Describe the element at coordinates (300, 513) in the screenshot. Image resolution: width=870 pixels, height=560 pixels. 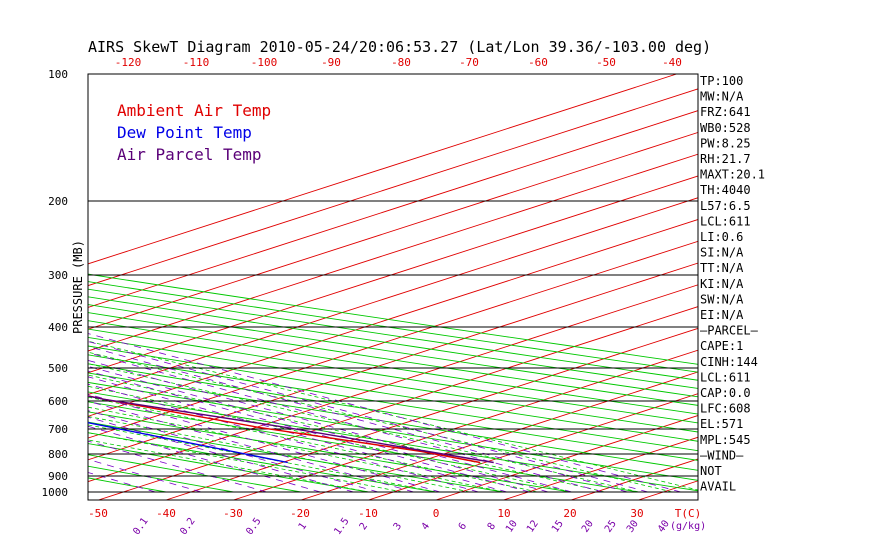
I see `bottom-temp-tick-label: -20` at that location.